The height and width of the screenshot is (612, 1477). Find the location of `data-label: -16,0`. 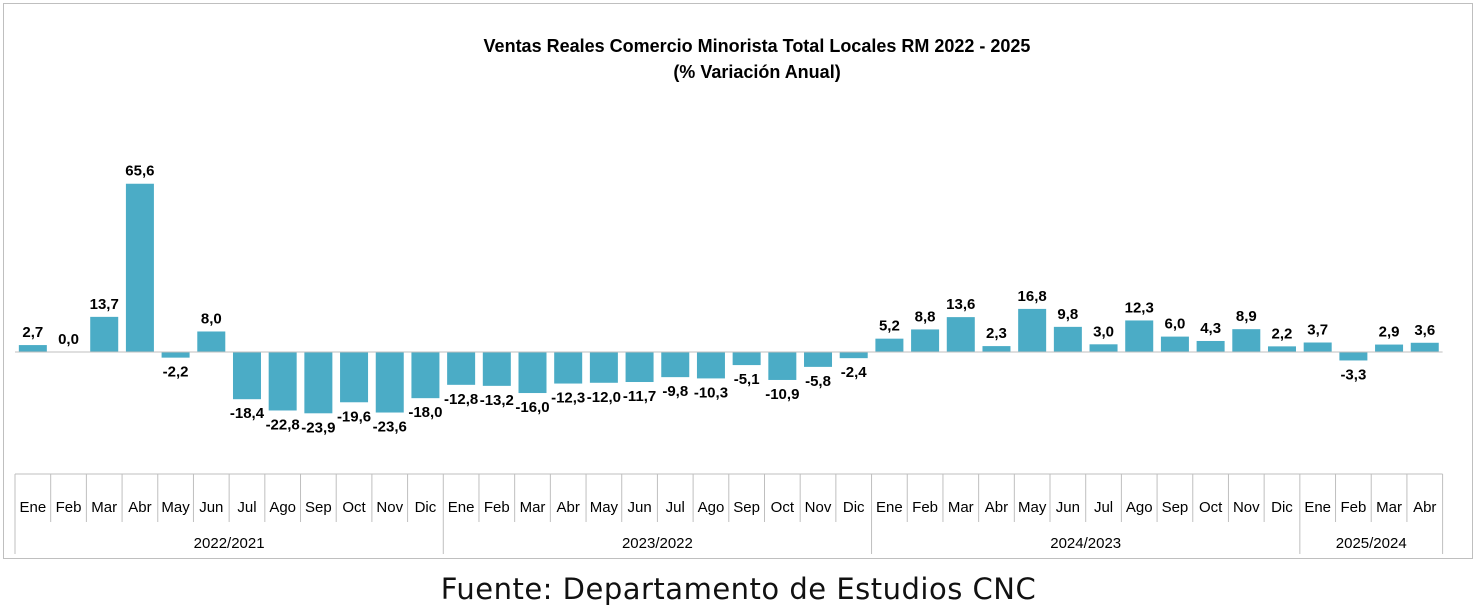

data-label: -16,0 is located at coordinates (532, 407).